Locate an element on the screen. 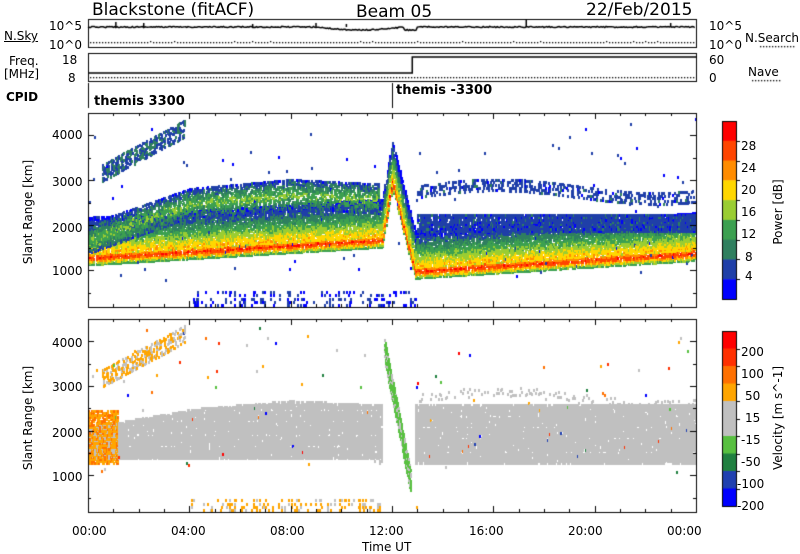 This screenshot has height=554, width=800. xtick-2400: 00:00 is located at coordinates (684, 531).